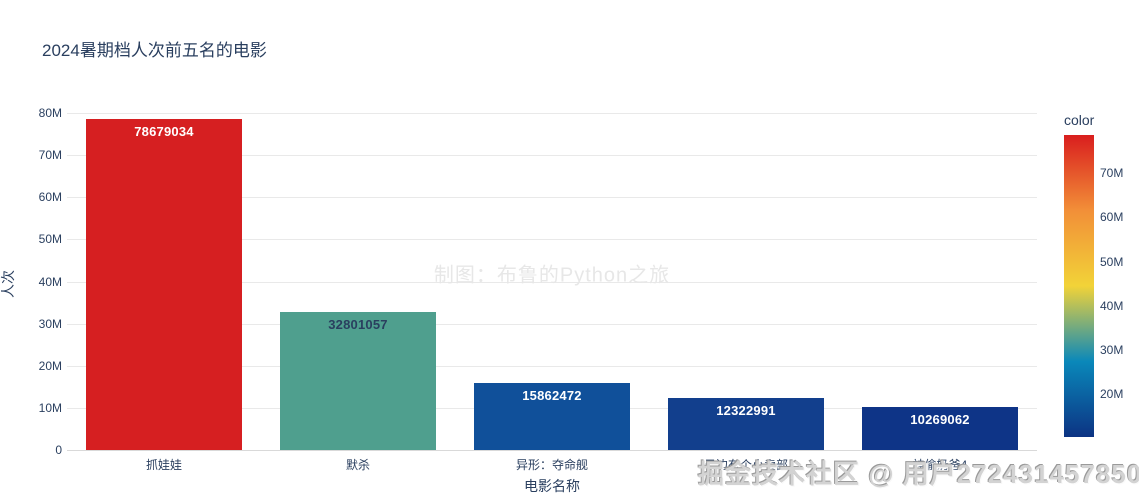 Image resolution: width=1139 pixels, height=500 pixels. I want to click on colorbar-tick-label: 20M, so click(1112, 394).